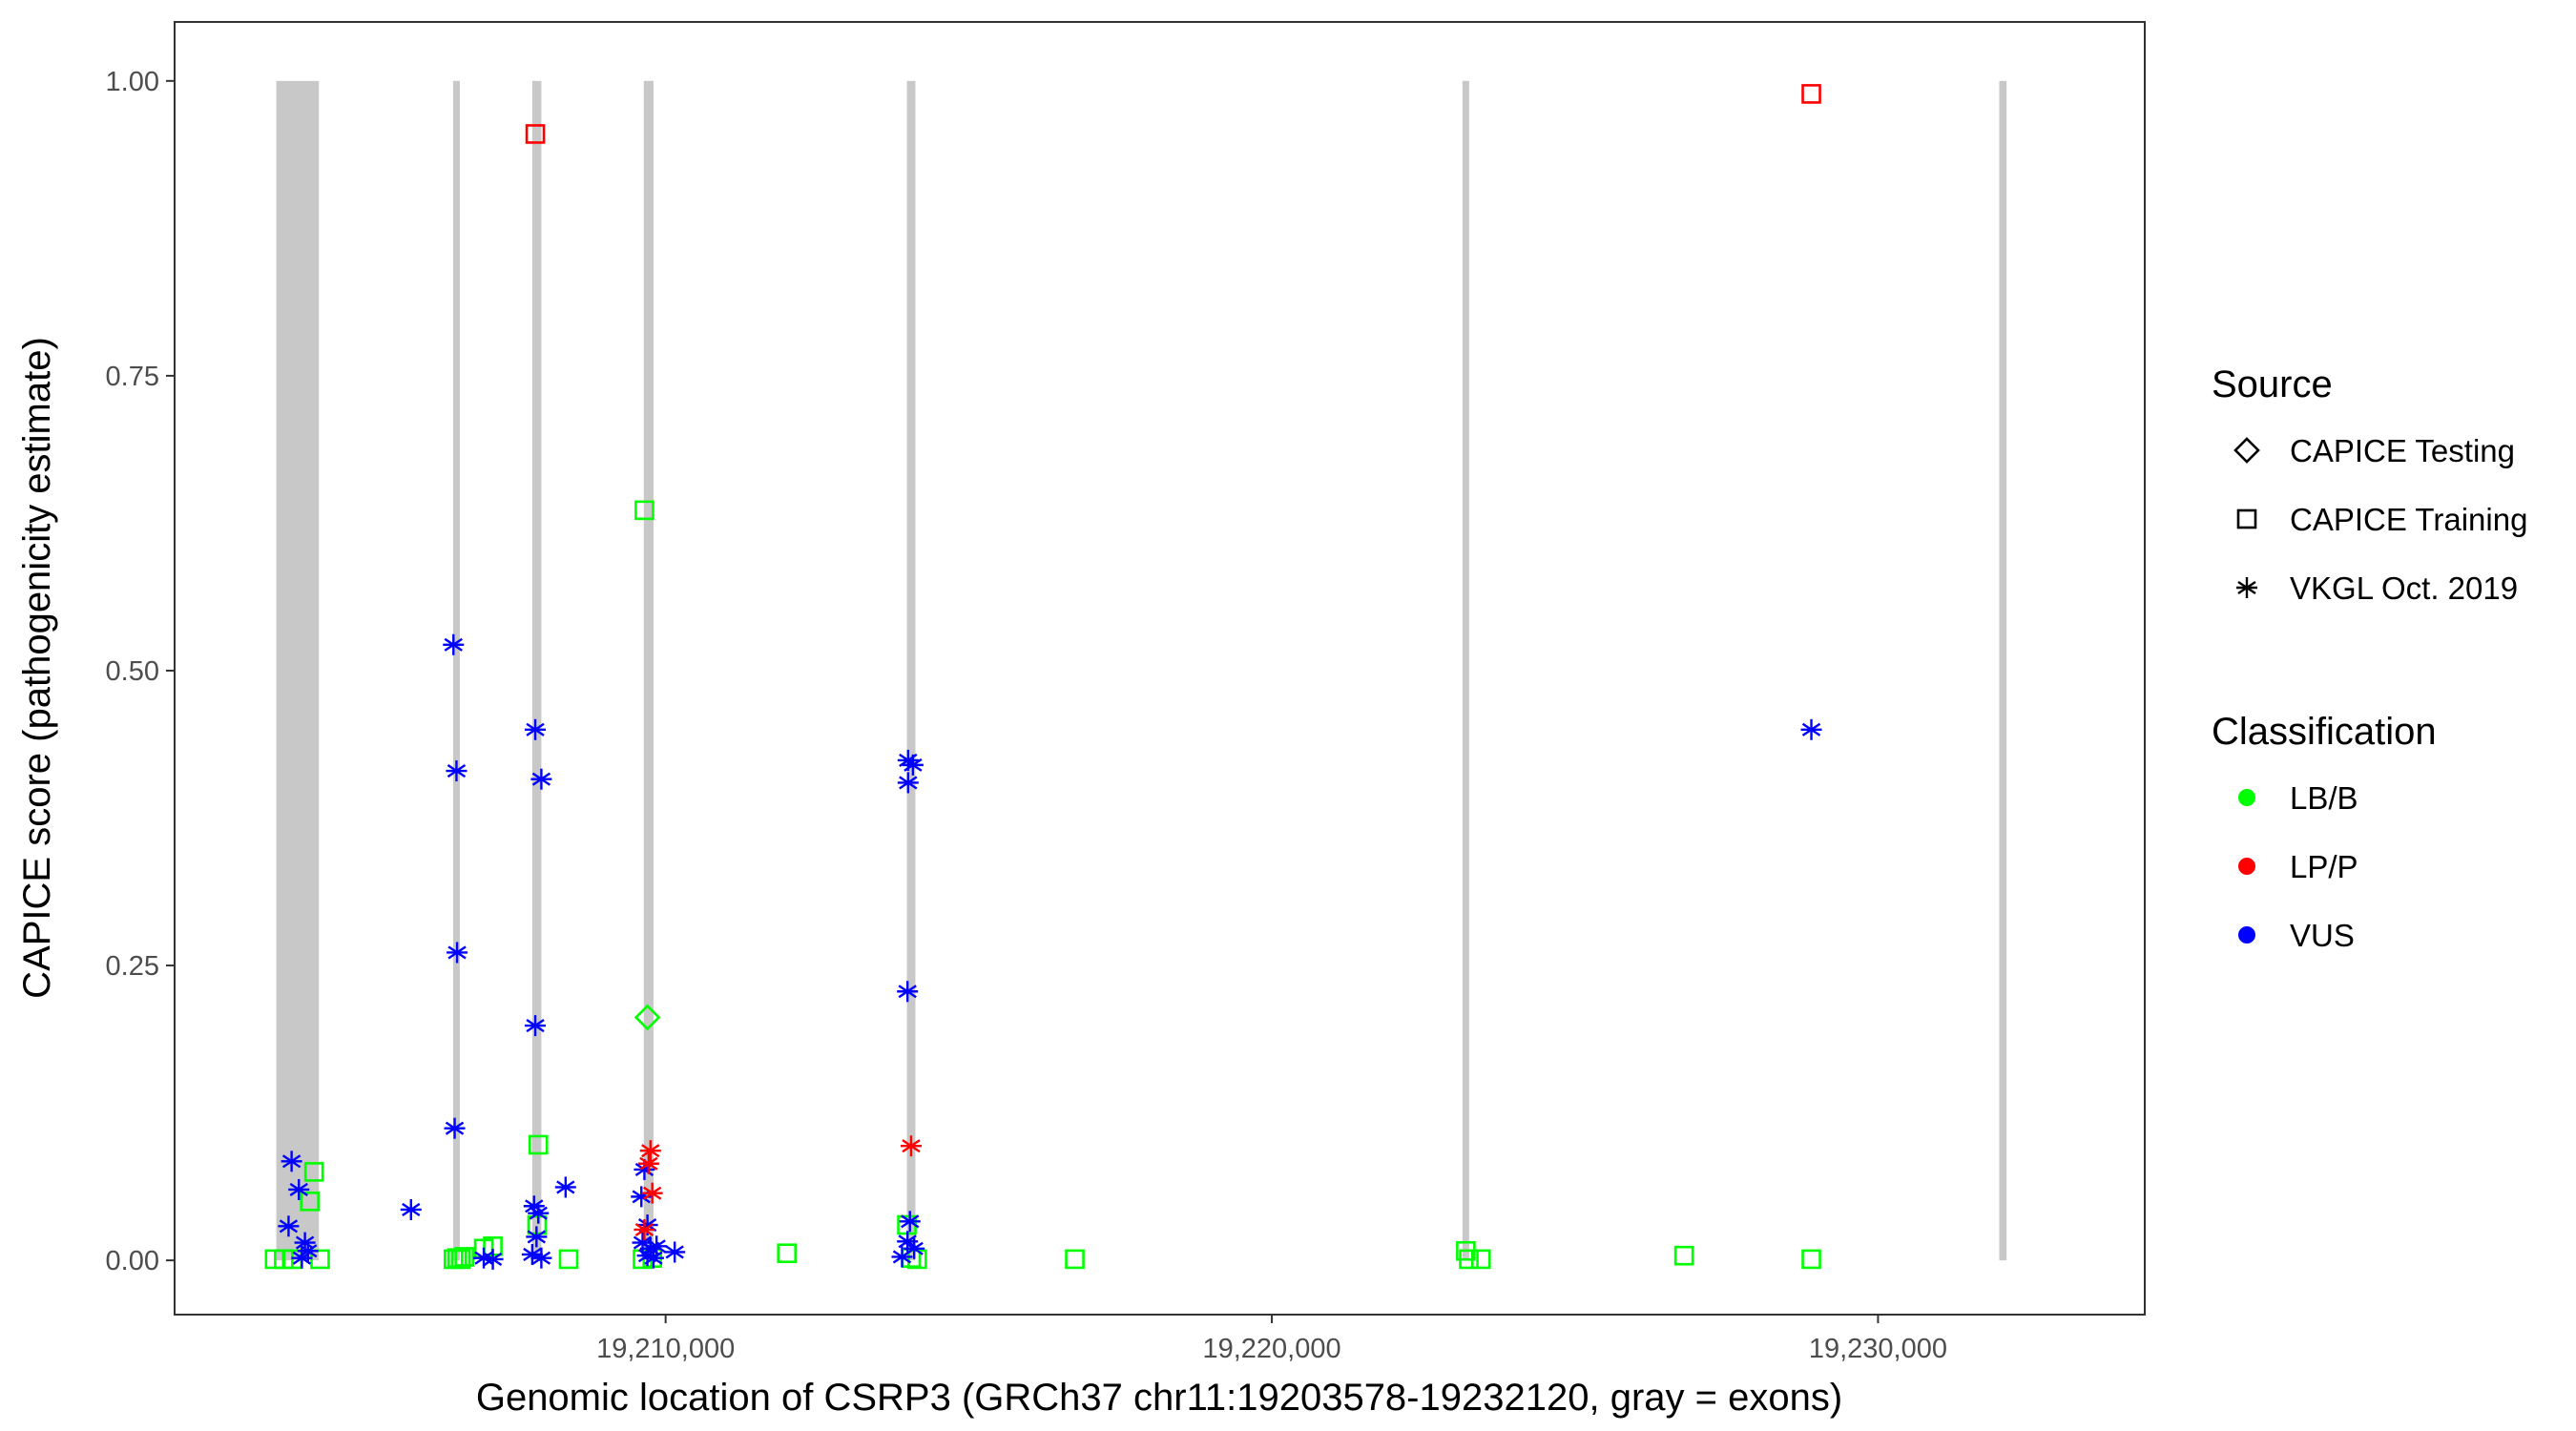 Image resolution: width=2576 pixels, height=1431 pixels. Describe the element at coordinates (2404, 588) in the screenshot. I see `legend-source-label: VKGL Oct. 2019` at that location.